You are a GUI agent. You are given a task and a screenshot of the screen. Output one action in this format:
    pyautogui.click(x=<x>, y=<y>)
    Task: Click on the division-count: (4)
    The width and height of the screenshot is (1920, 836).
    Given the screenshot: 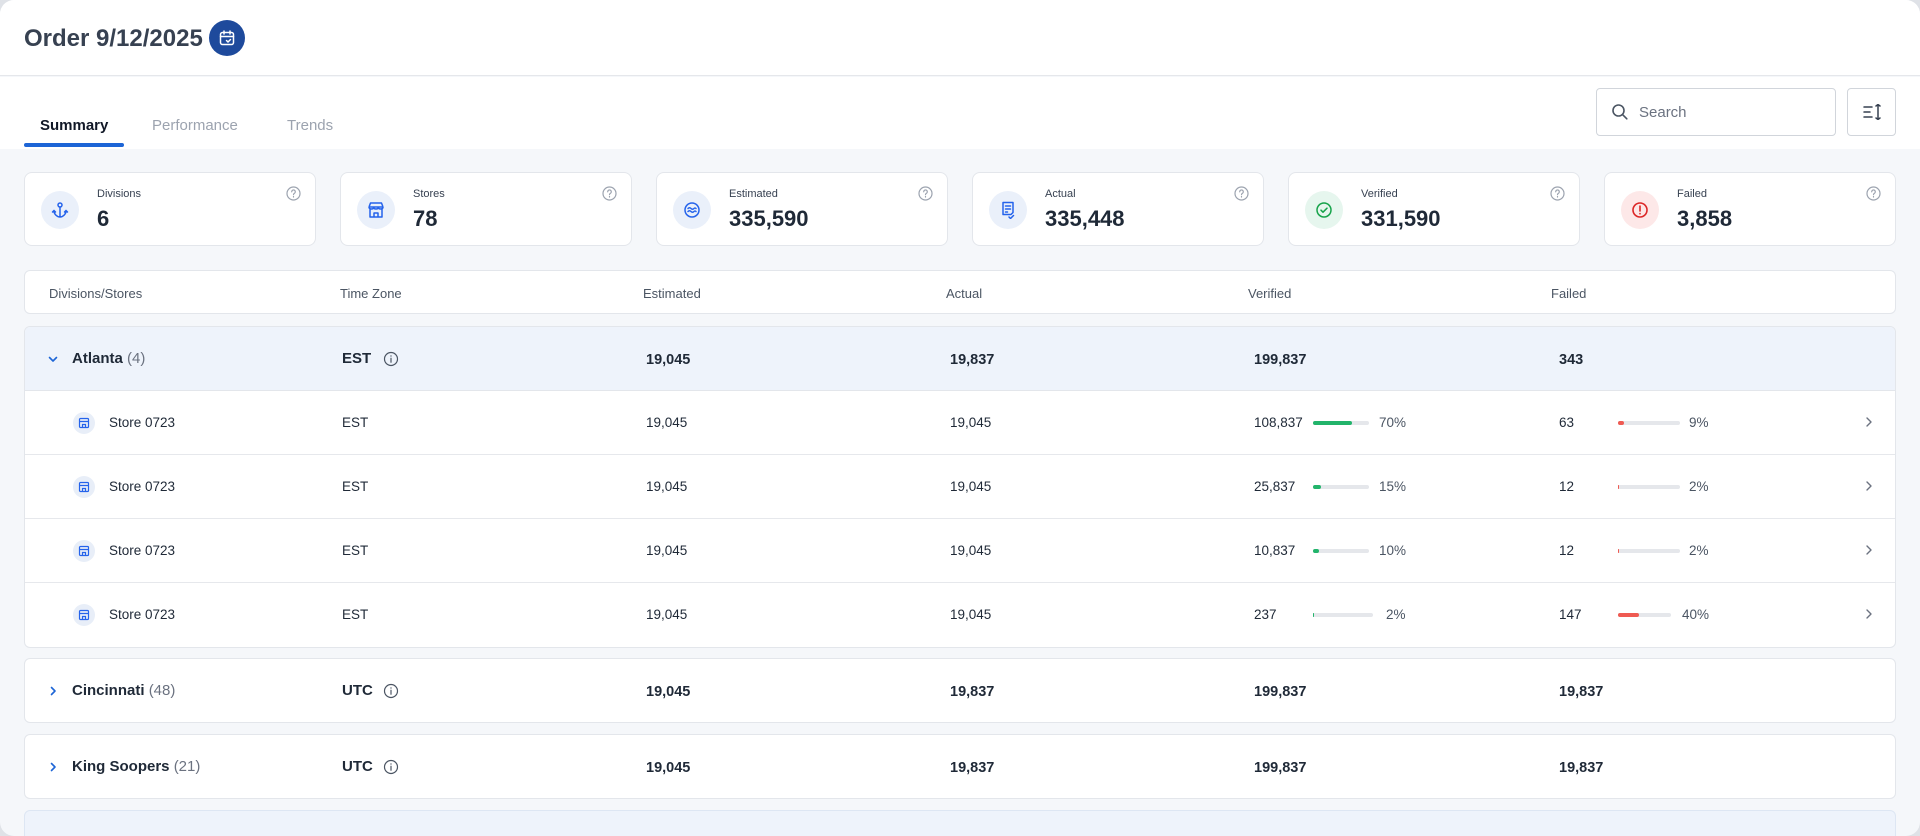 What is the action you would take?
    pyautogui.click(x=136, y=358)
    